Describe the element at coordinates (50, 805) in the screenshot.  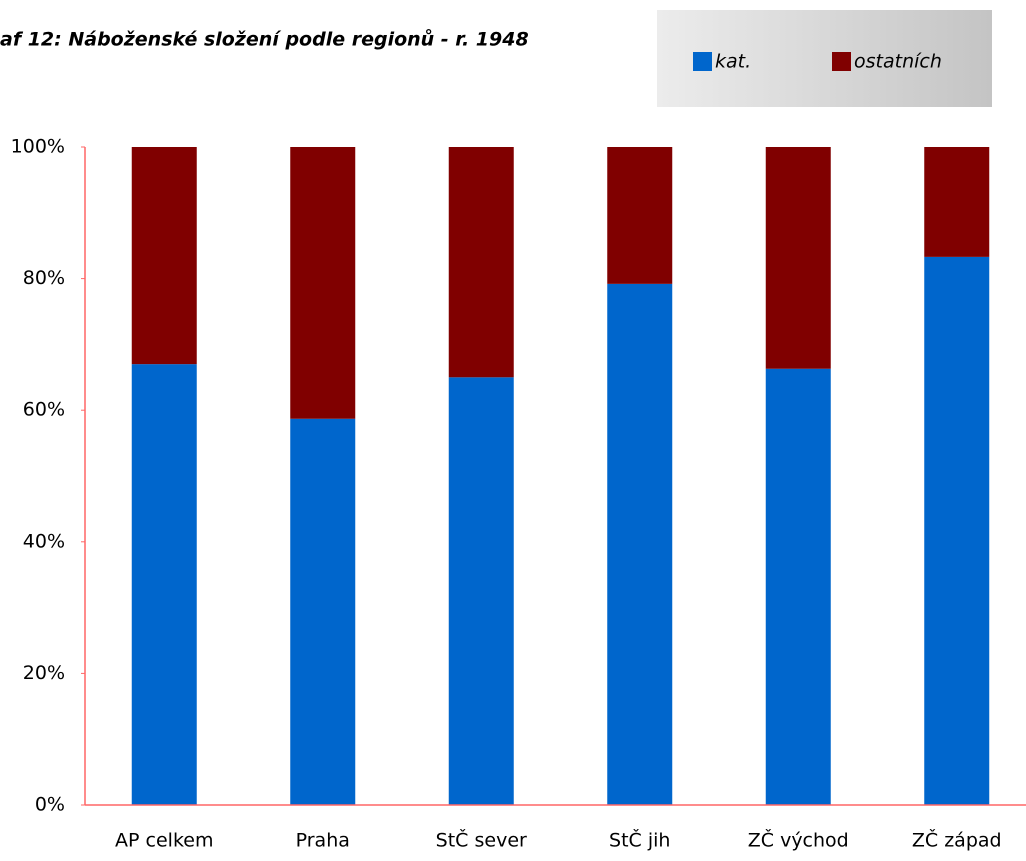
I see `y-tick-label: 0%` at that location.